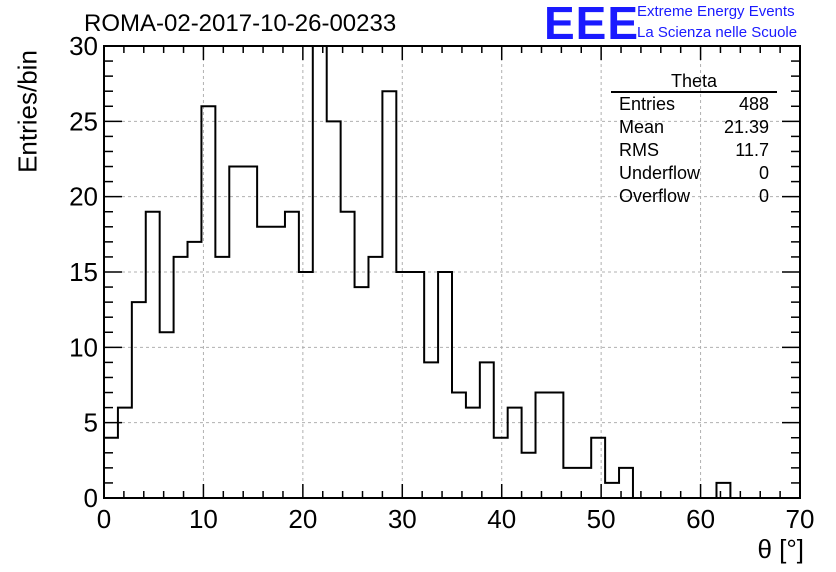 Image resolution: width=836 pixels, height=572 pixels. I want to click on y-tick-label: 25, so click(83, 121).